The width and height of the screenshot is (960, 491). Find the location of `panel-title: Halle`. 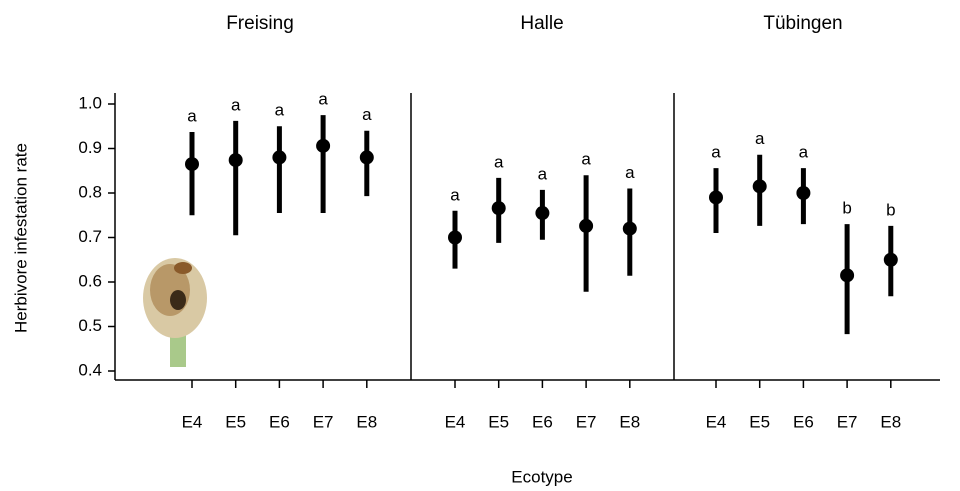

panel-title: Halle is located at coordinates (541, 23).